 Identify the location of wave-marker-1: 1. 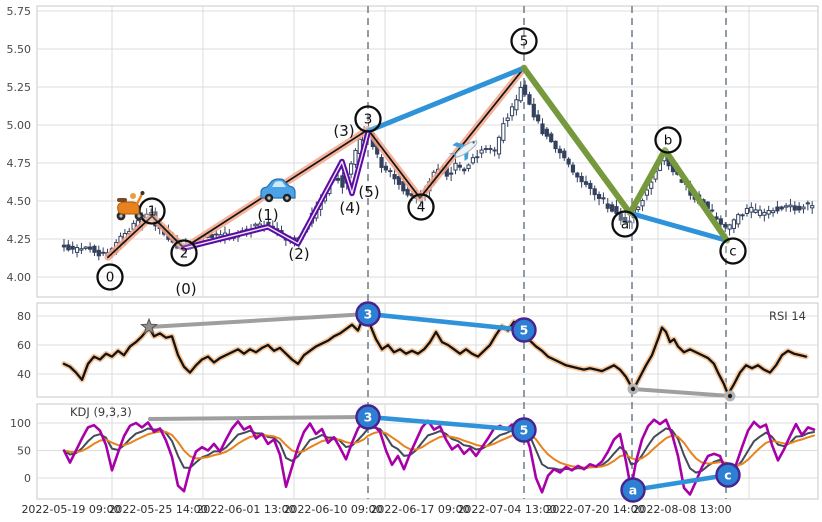
(152, 211).